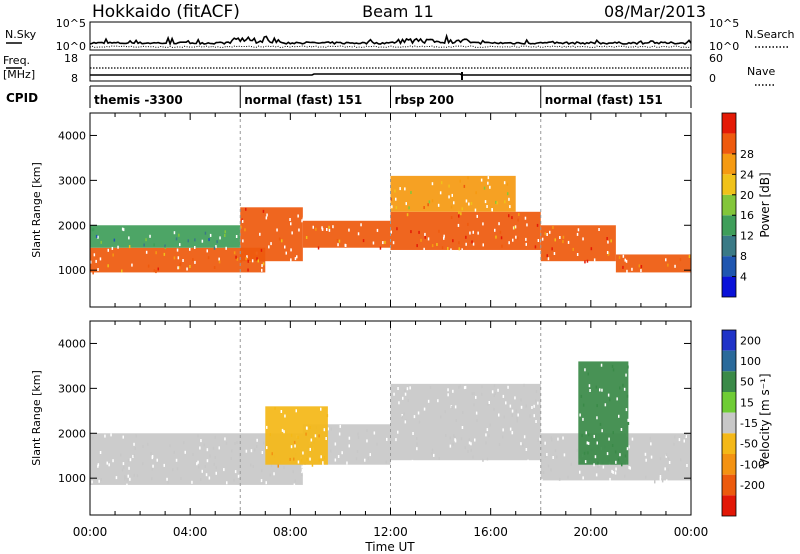  I want to click on time-axis: 00:00 04:00 08:00 12:00 16:00 20:00 00:00, so click(391, 532).